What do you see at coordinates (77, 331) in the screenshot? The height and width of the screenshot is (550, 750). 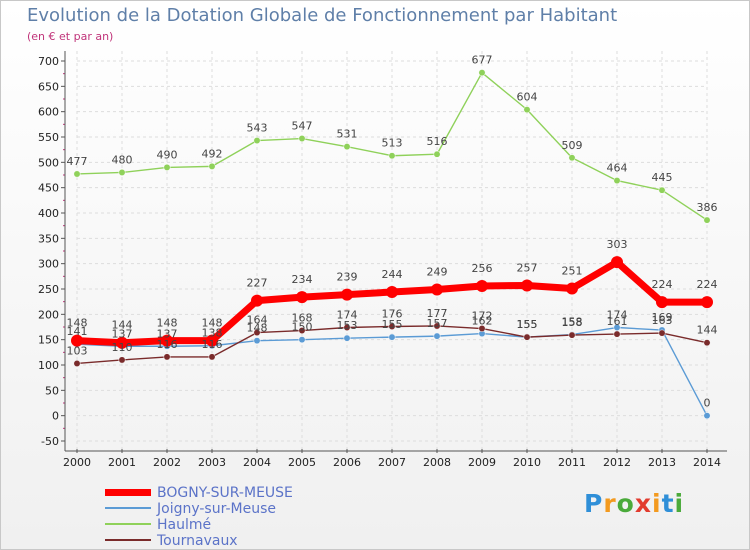 I see `data-label-joigny-sur-meuse: 141` at bounding box center [77, 331].